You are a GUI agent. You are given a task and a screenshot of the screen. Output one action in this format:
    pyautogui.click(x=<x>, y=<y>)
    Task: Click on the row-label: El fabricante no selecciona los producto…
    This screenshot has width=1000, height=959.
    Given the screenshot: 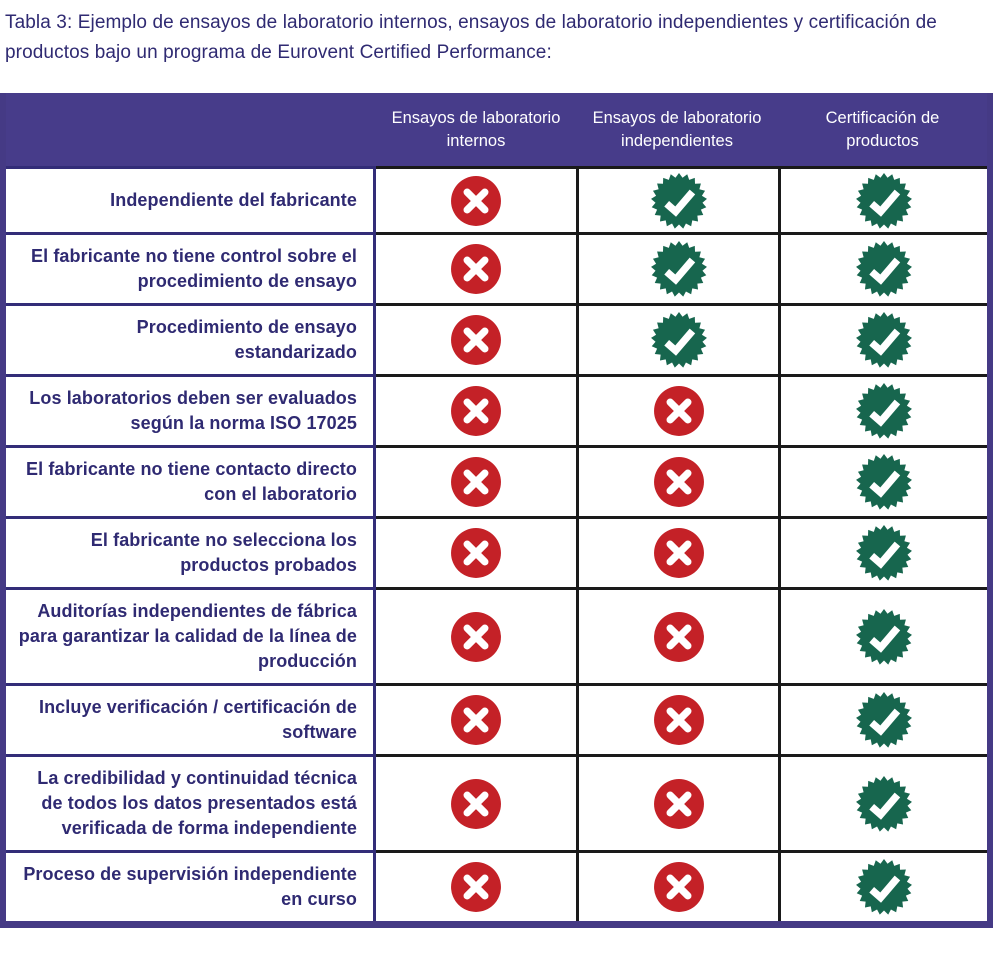 What is the action you would take?
    pyautogui.click(x=191, y=551)
    